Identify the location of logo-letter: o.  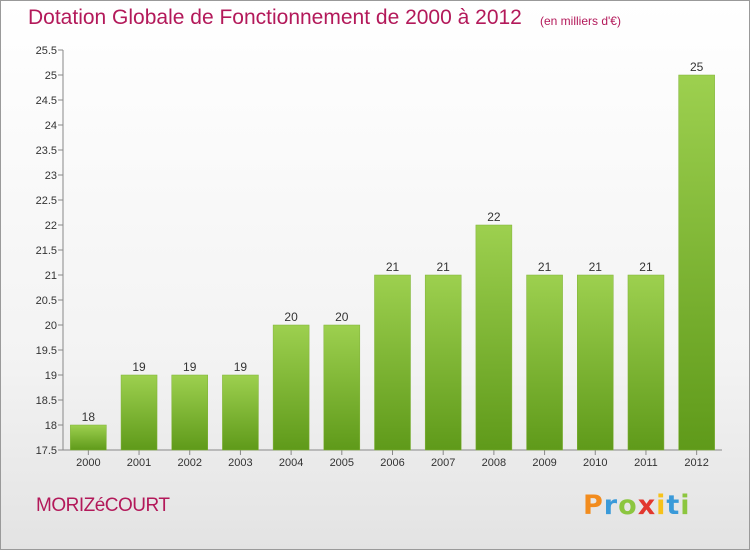
(628, 505).